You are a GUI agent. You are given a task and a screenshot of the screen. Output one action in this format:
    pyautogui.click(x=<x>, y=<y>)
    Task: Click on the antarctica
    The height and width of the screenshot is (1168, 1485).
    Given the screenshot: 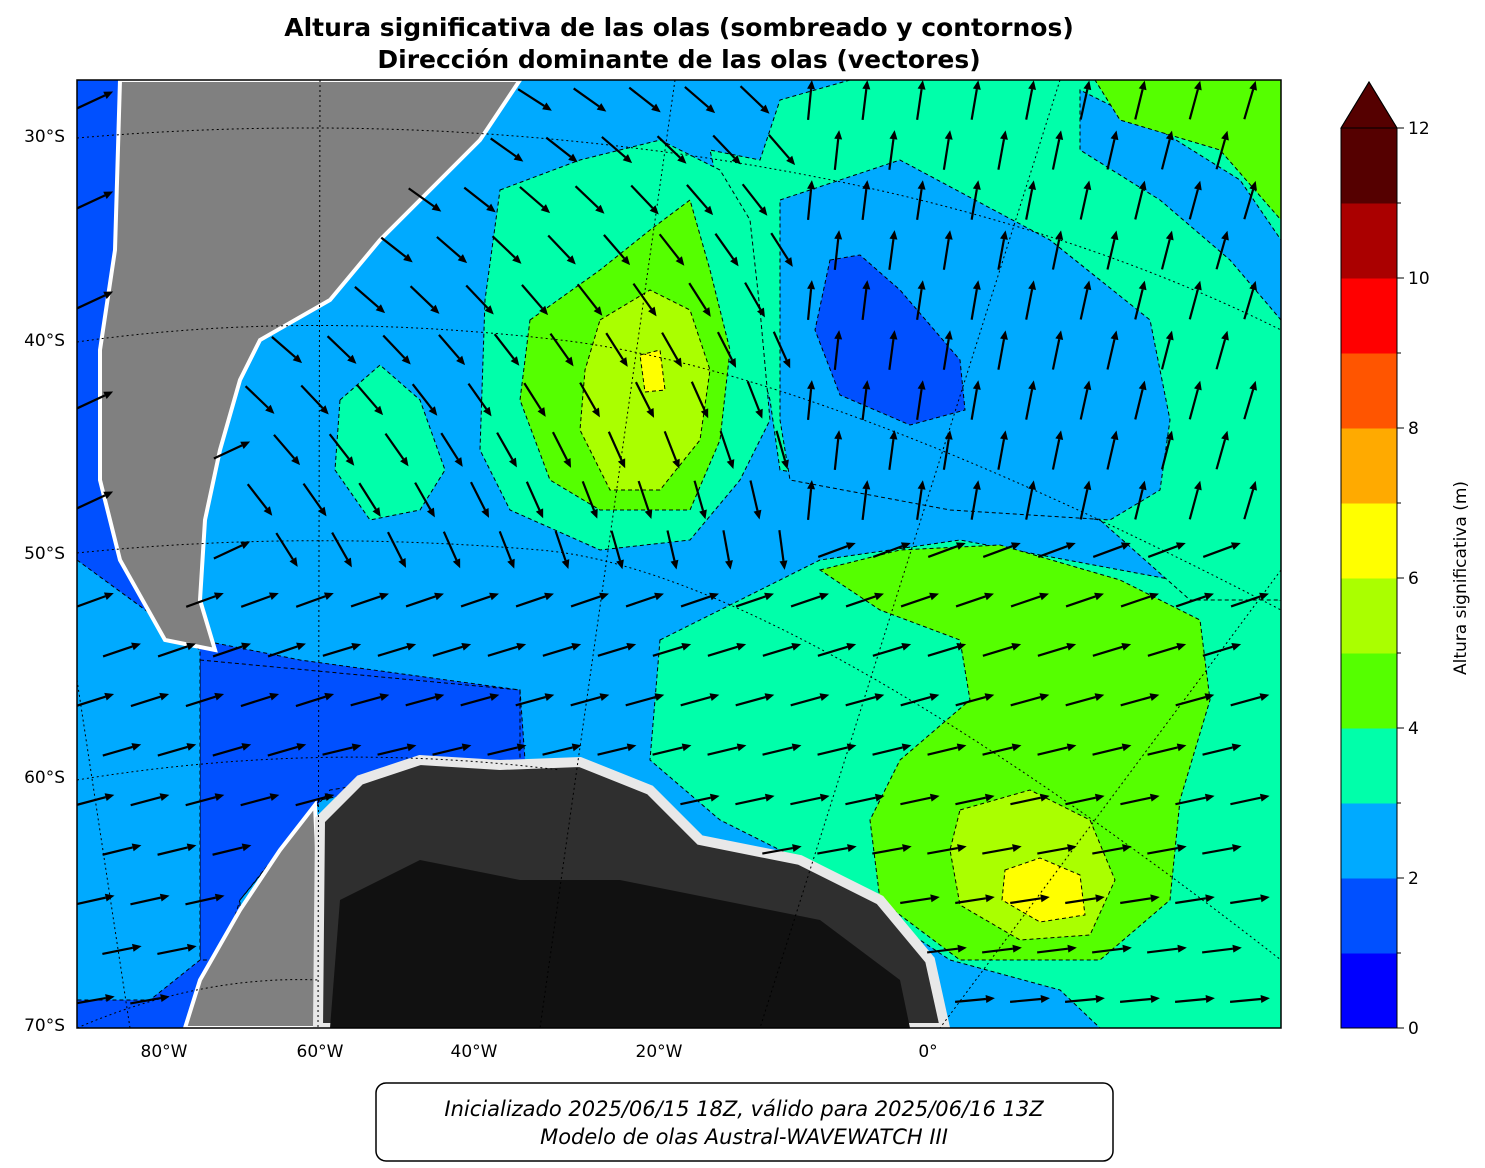 What is the action you would take?
    pyautogui.click(x=620, y=944)
    